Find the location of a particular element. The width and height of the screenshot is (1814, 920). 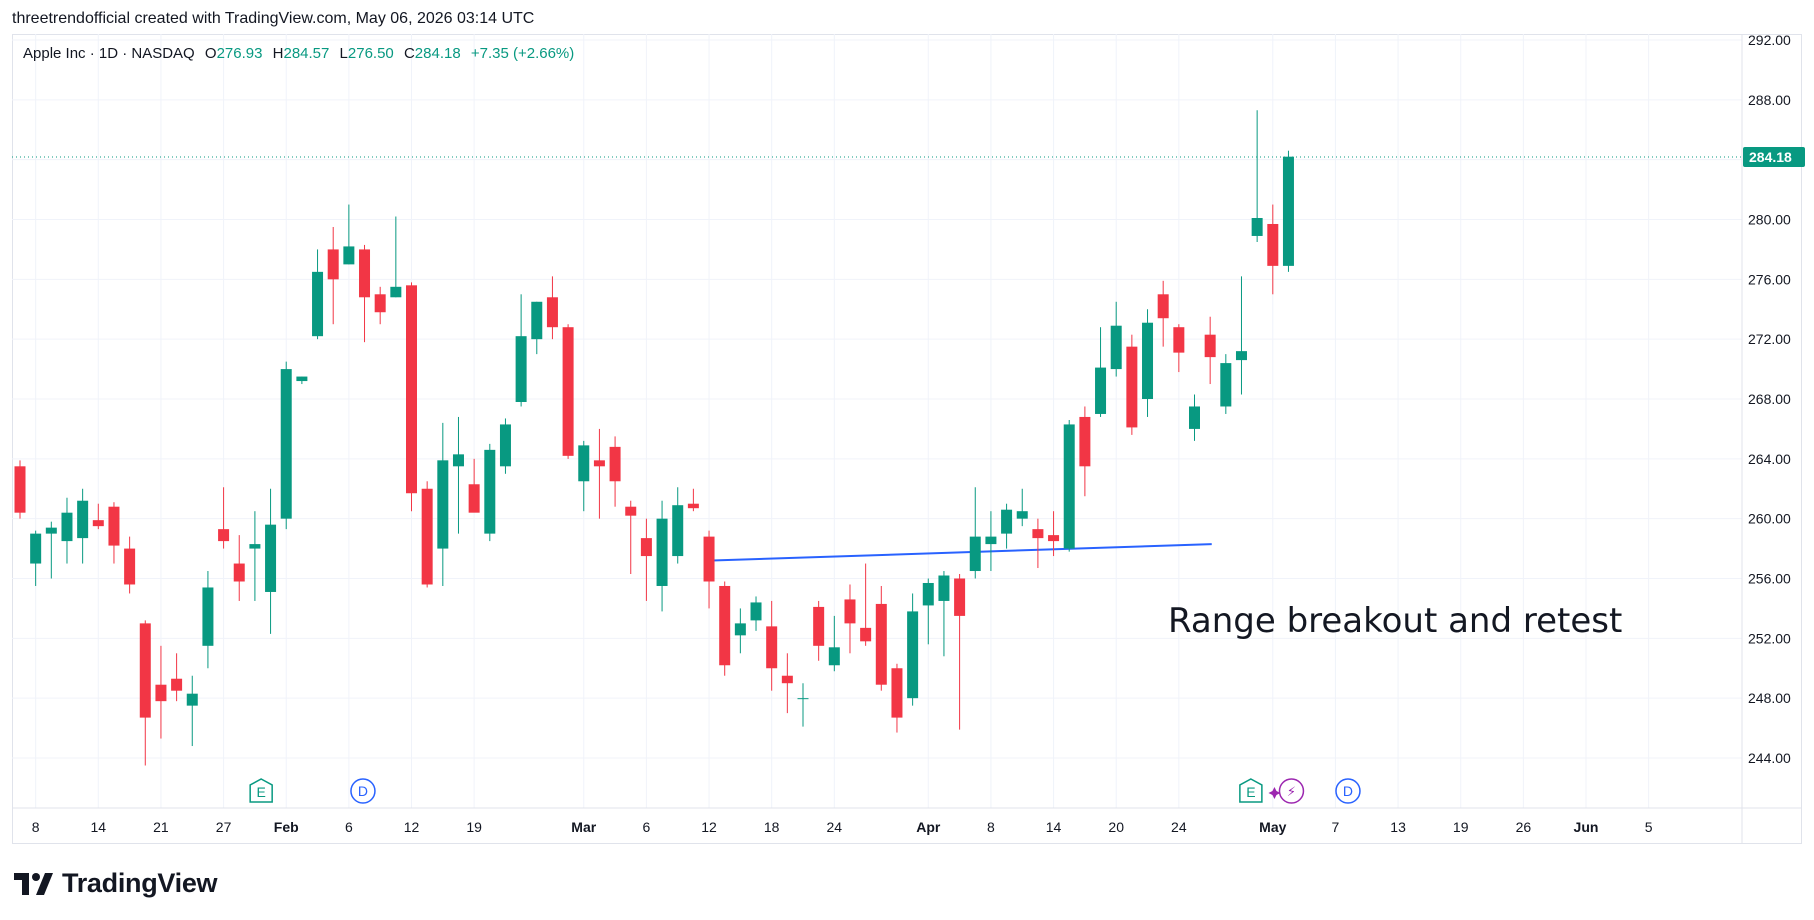

last-price-line: 284.18 is located at coordinates (908, 156).